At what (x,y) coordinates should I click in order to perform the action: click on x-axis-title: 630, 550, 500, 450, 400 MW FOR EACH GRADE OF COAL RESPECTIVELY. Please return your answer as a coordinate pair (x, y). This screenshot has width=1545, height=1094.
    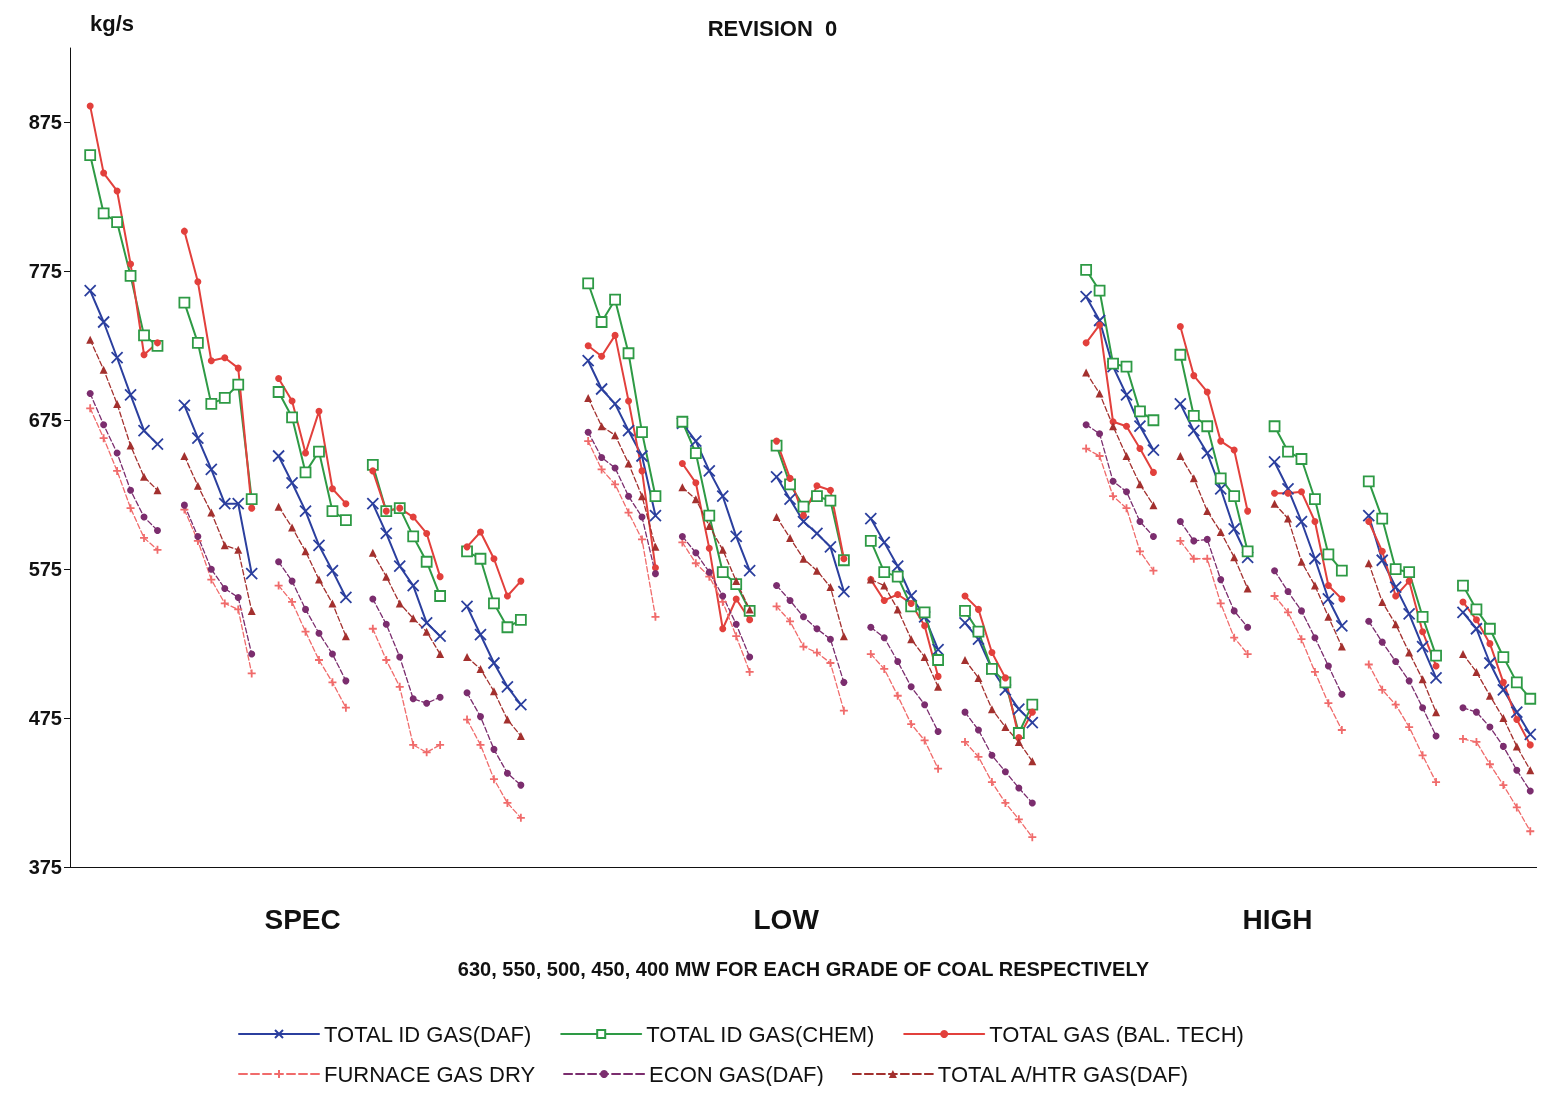
    Looking at the image, I should click on (803, 969).